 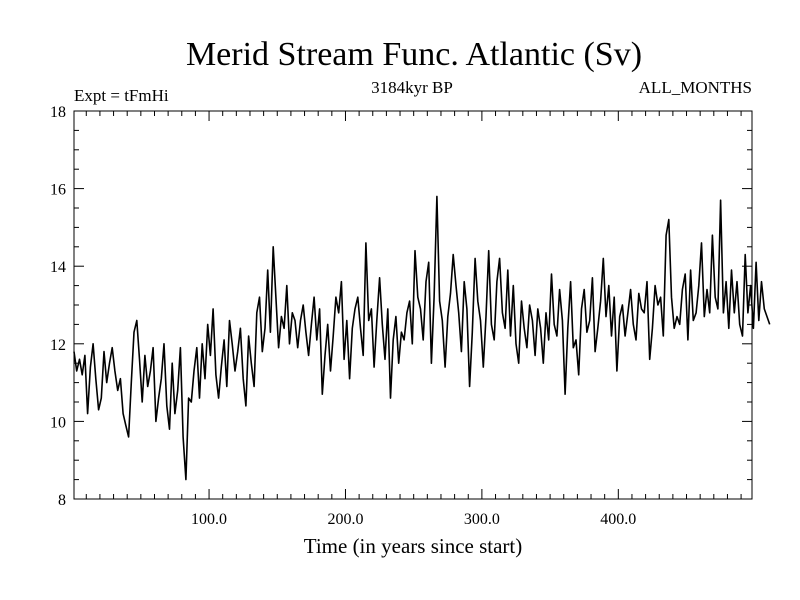 What do you see at coordinates (345, 519) in the screenshot?
I see `x-tick-label: 200.0` at bounding box center [345, 519].